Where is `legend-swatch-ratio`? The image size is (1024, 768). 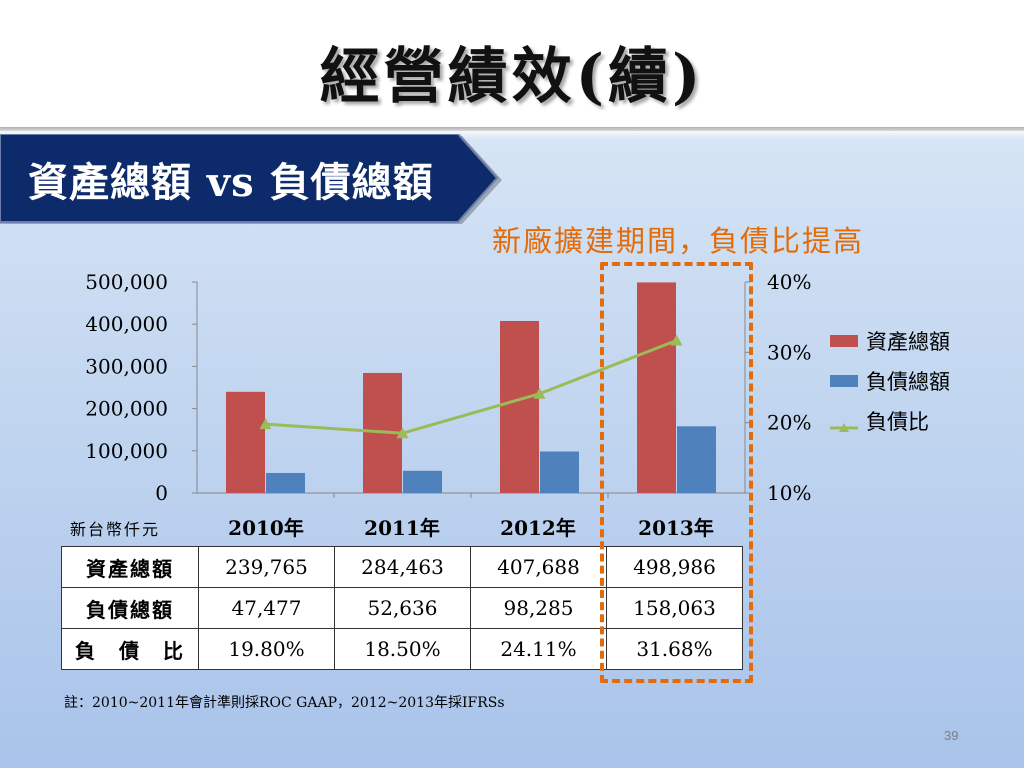
legend-swatch-ratio is located at coordinates (844, 423).